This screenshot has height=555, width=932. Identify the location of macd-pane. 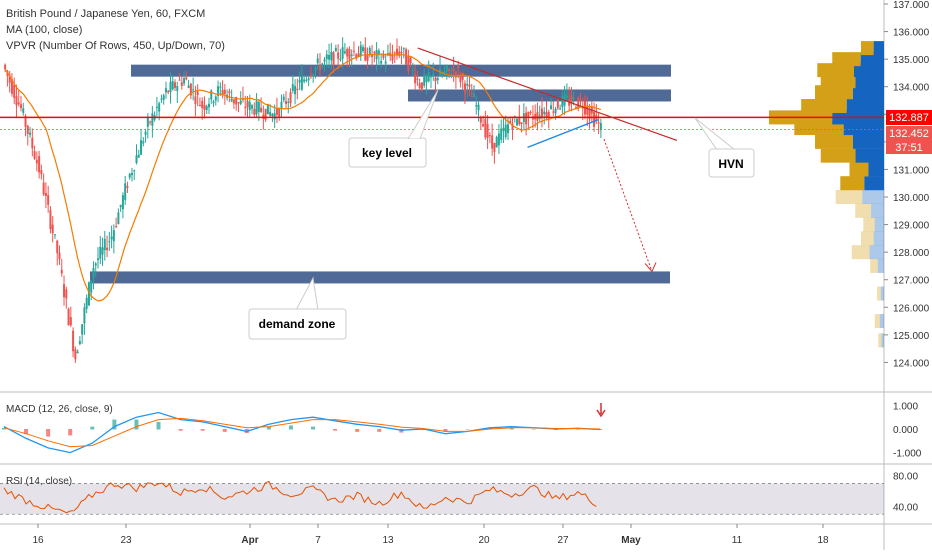
(304, 428).